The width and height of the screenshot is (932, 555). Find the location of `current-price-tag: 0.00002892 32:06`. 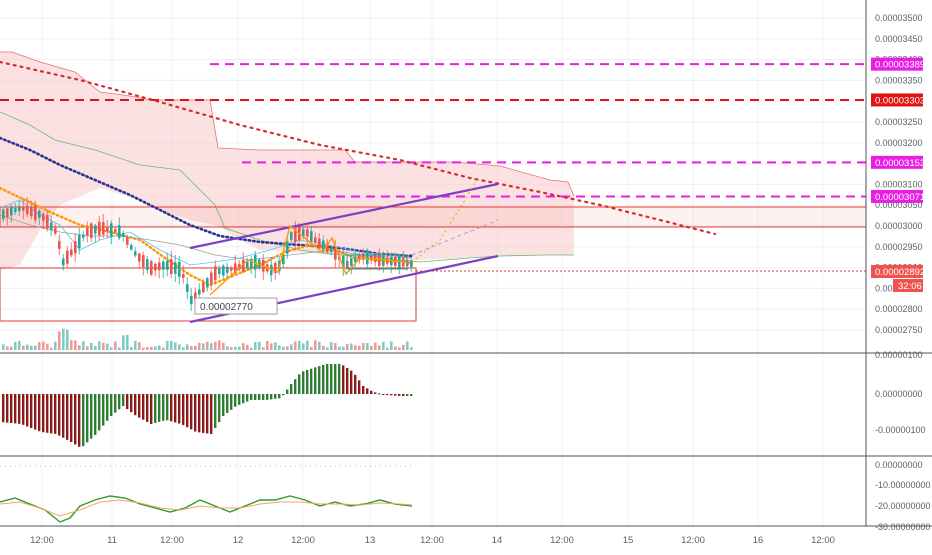

current-price-tag: 0.00002892 32:06 is located at coordinates (898, 278).